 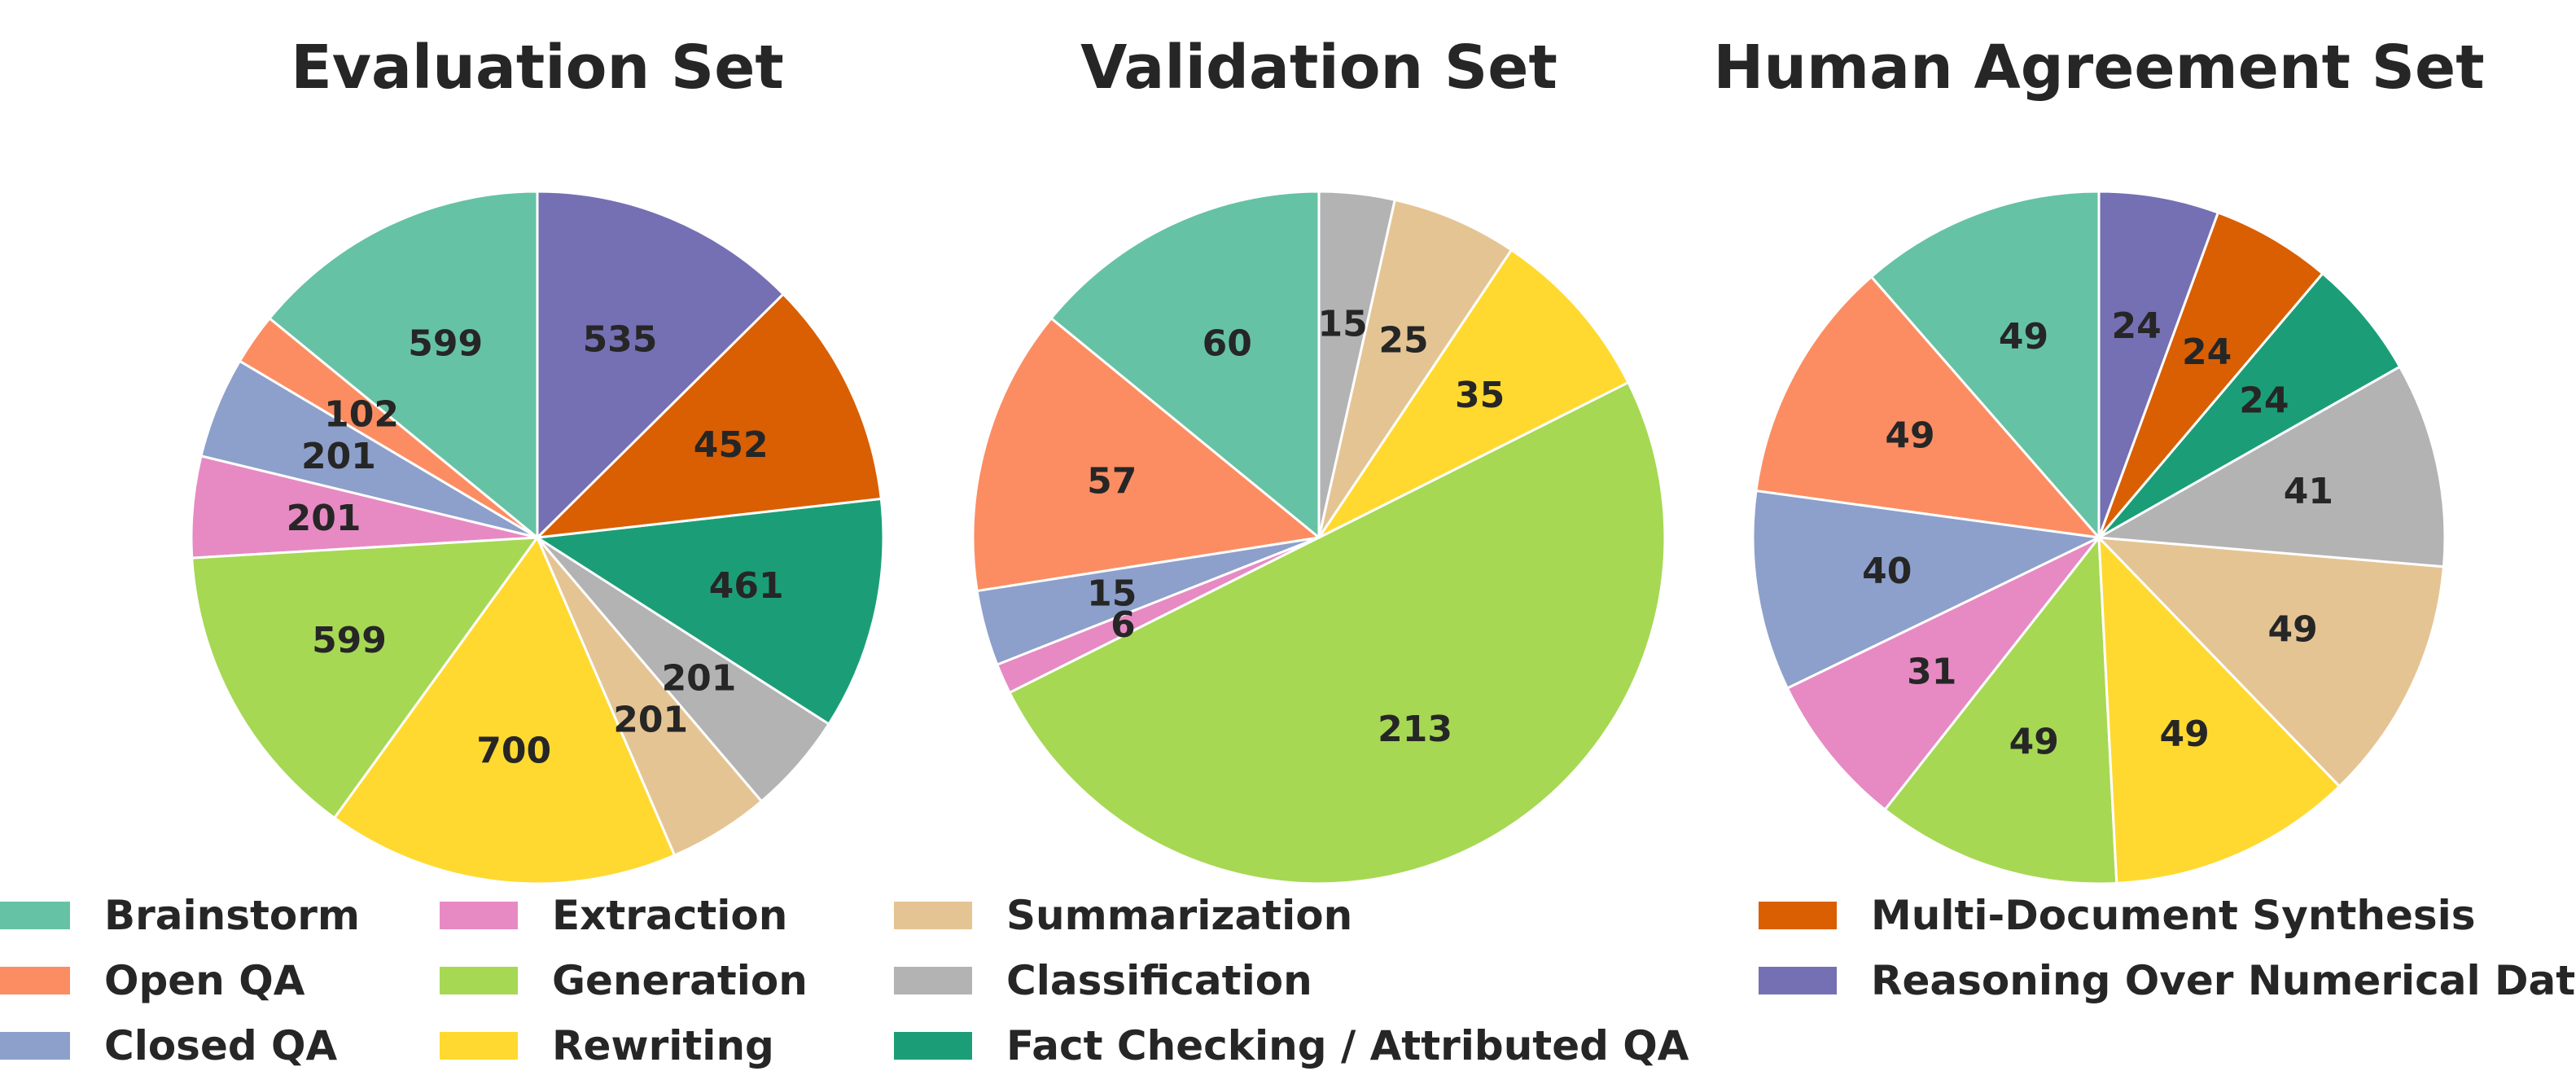 What do you see at coordinates (1403, 340) in the screenshot?
I see `slice-value-label: 25` at bounding box center [1403, 340].